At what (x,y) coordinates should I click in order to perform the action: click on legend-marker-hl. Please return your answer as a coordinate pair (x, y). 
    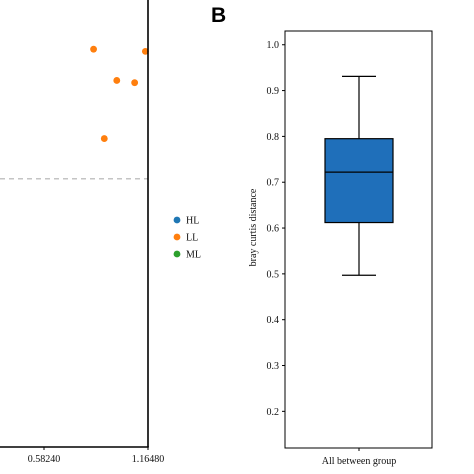
    Looking at the image, I should click on (177, 220).